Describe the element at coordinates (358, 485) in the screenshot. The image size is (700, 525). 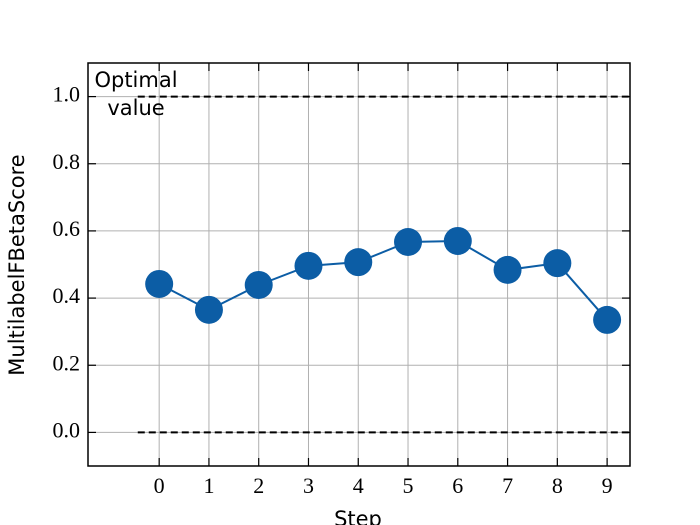
I see `x-tick-label: 4` at that location.